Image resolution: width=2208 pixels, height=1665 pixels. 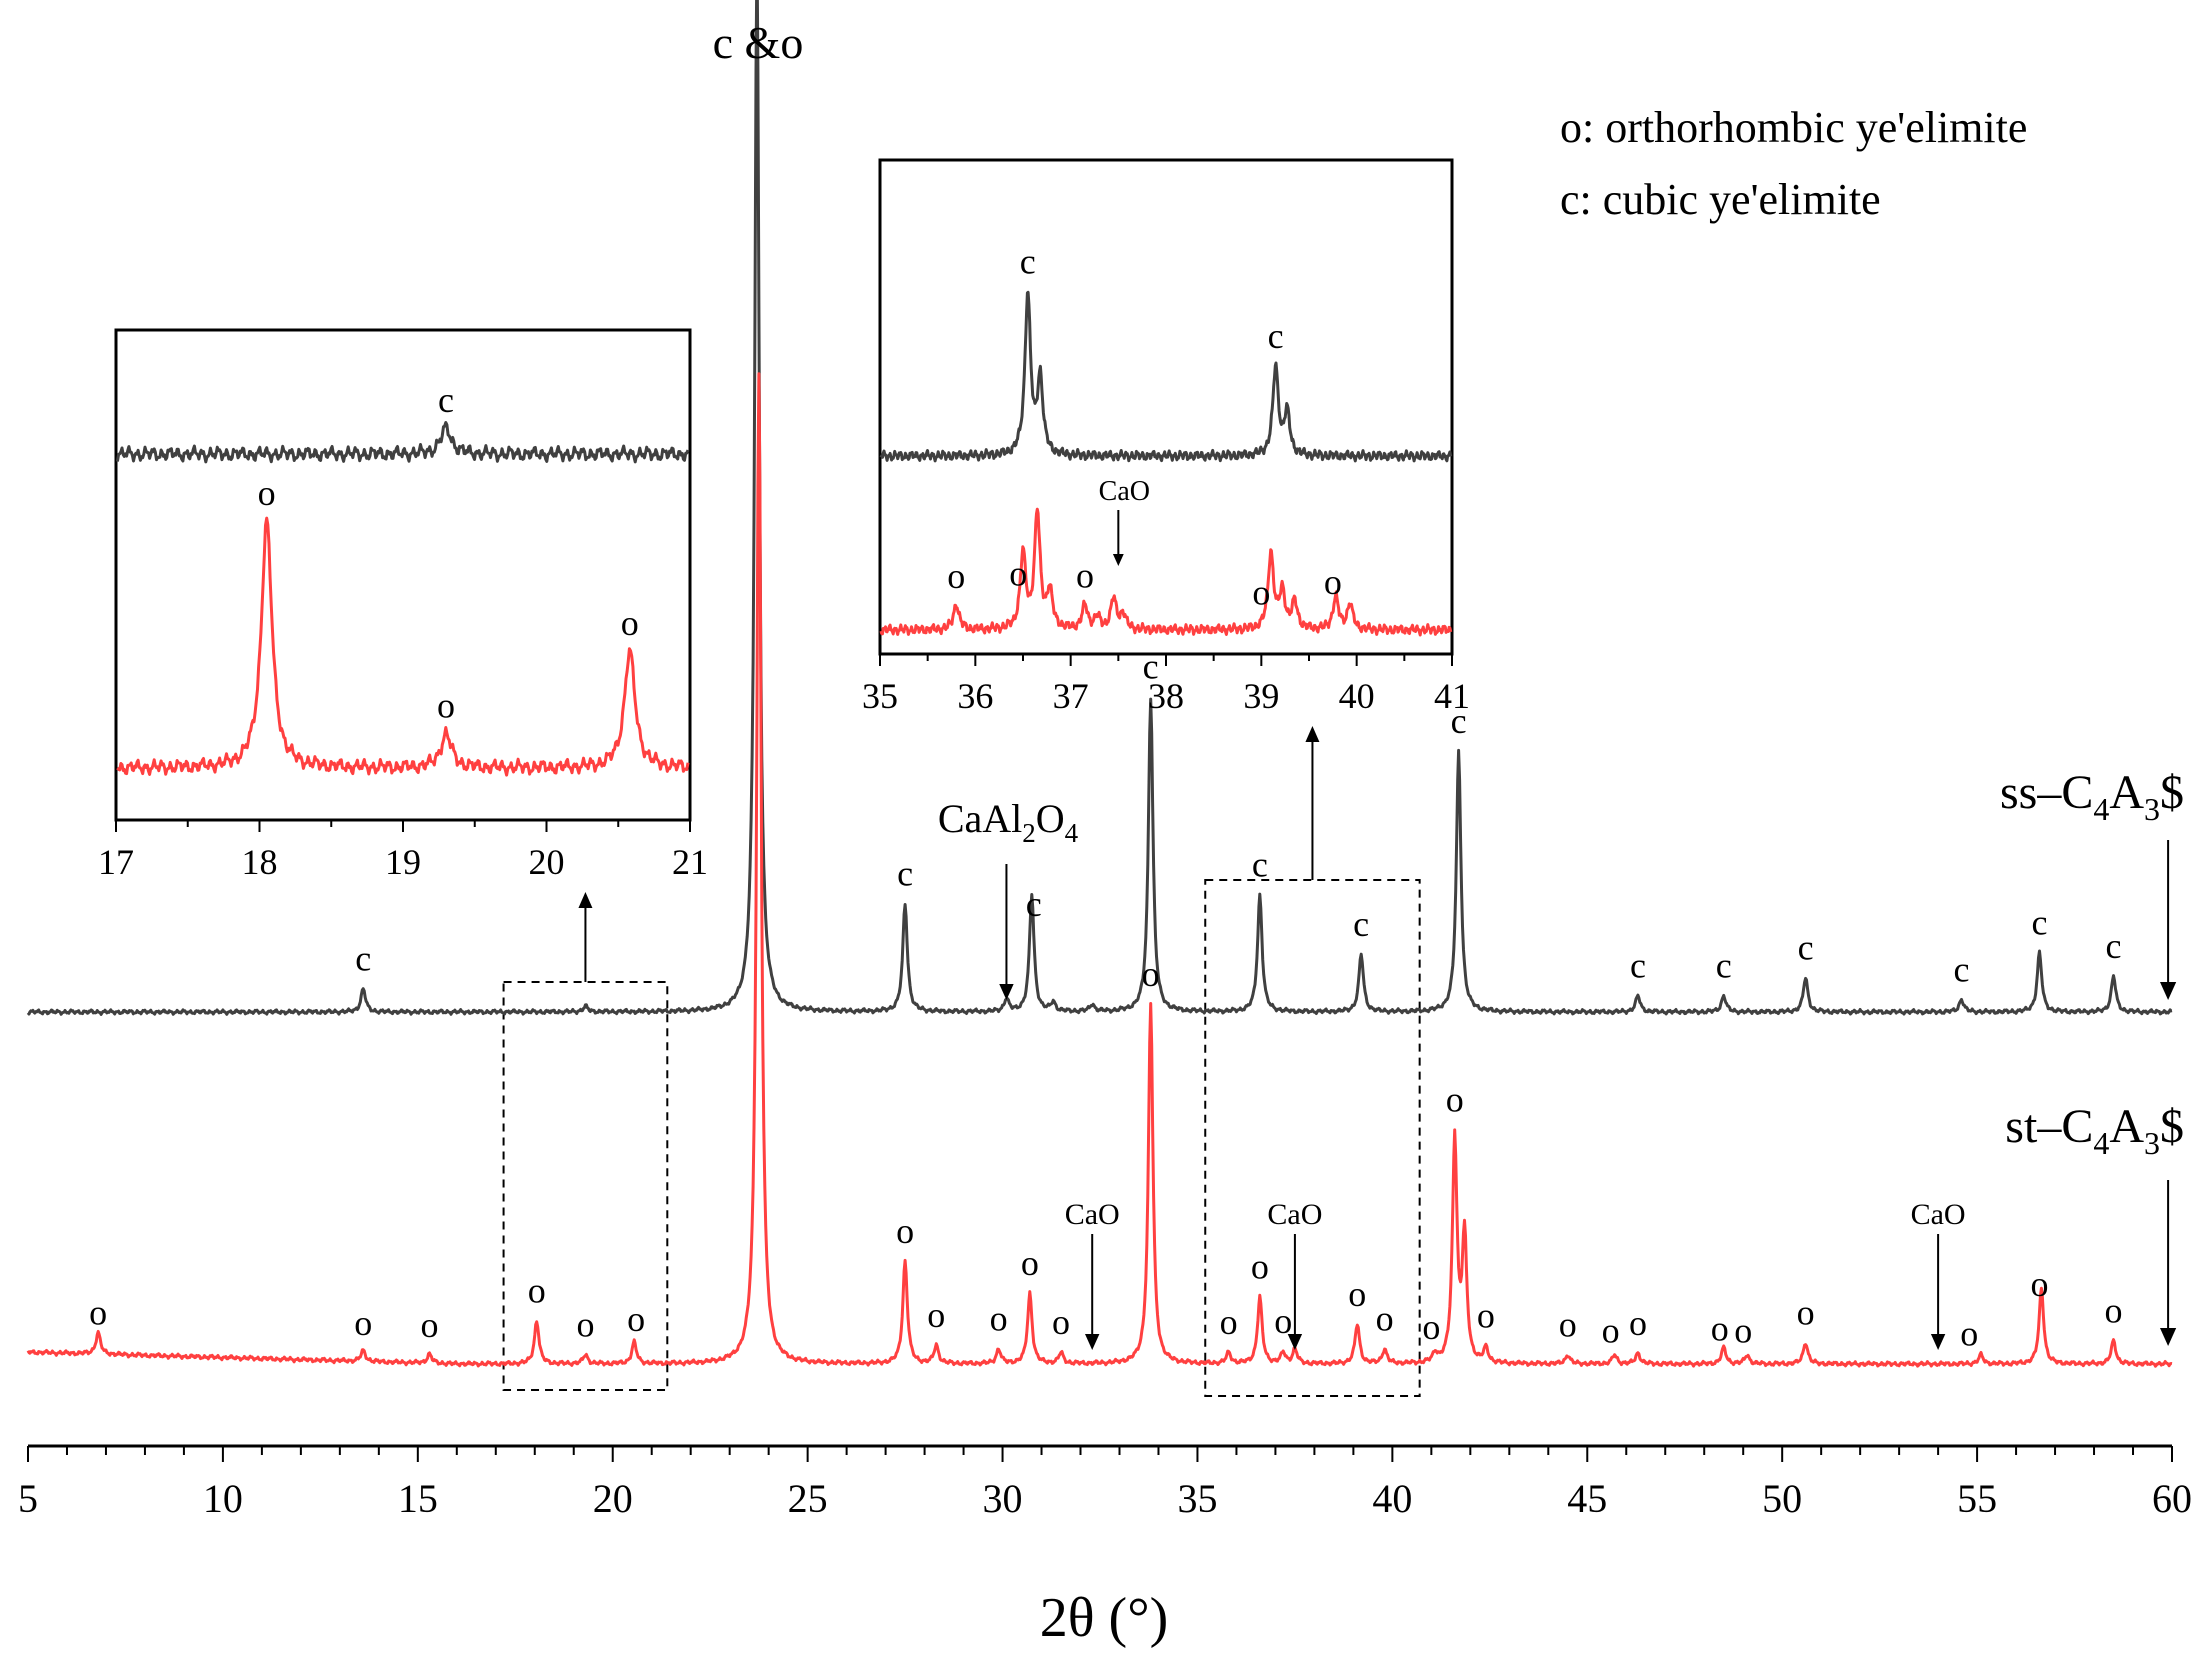 I want to click on series-label-st: st–C4A3$, so click(x=2094, y=1130).